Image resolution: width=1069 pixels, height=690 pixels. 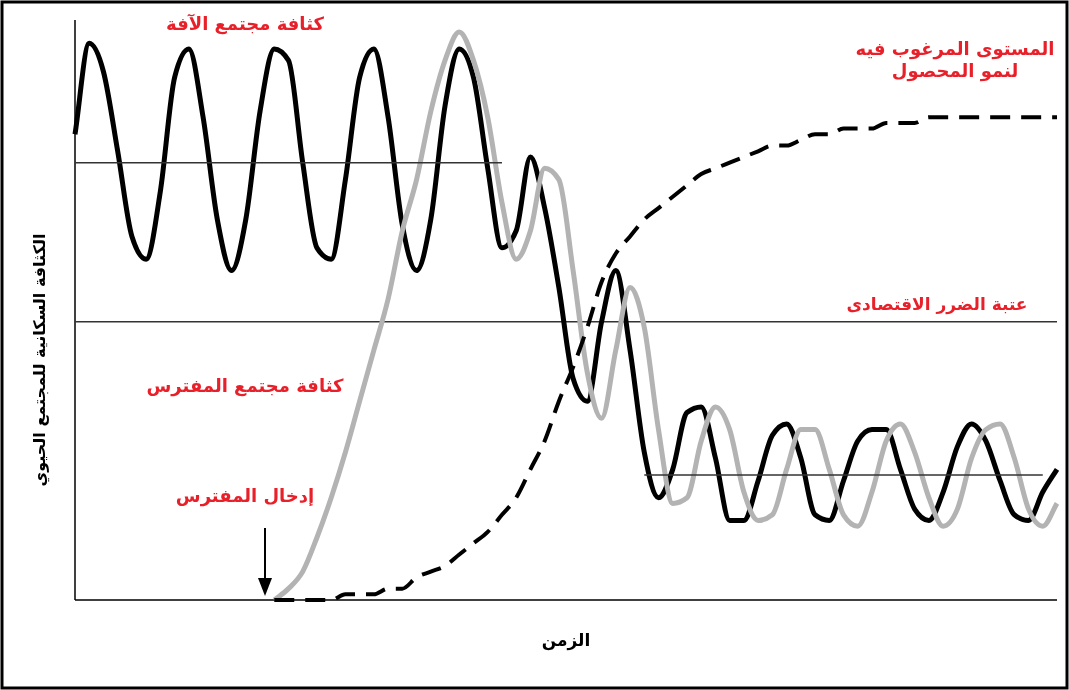 I want to click on y-axis-title: الكثافة السكانية للمجتمع الحيوي, so click(x=40, y=360).